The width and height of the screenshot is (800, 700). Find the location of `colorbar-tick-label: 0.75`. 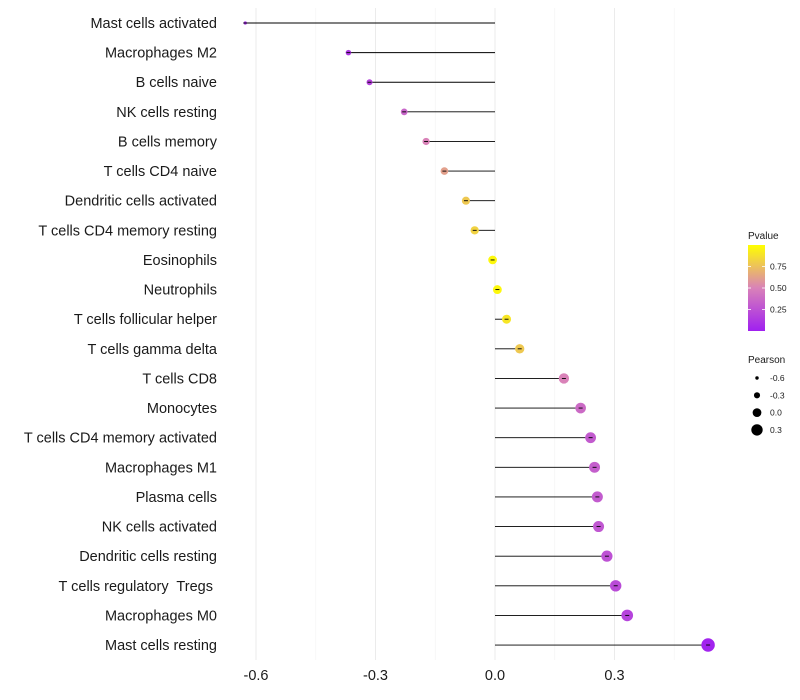

colorbar-tick-label: 0.75 is located at coordinates (778, 267).